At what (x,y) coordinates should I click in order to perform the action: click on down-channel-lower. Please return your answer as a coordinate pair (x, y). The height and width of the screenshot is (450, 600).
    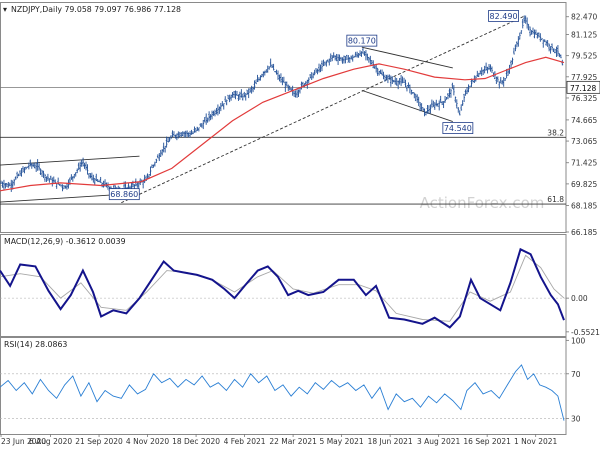
    Looking at the image, I should click on (407, 105).